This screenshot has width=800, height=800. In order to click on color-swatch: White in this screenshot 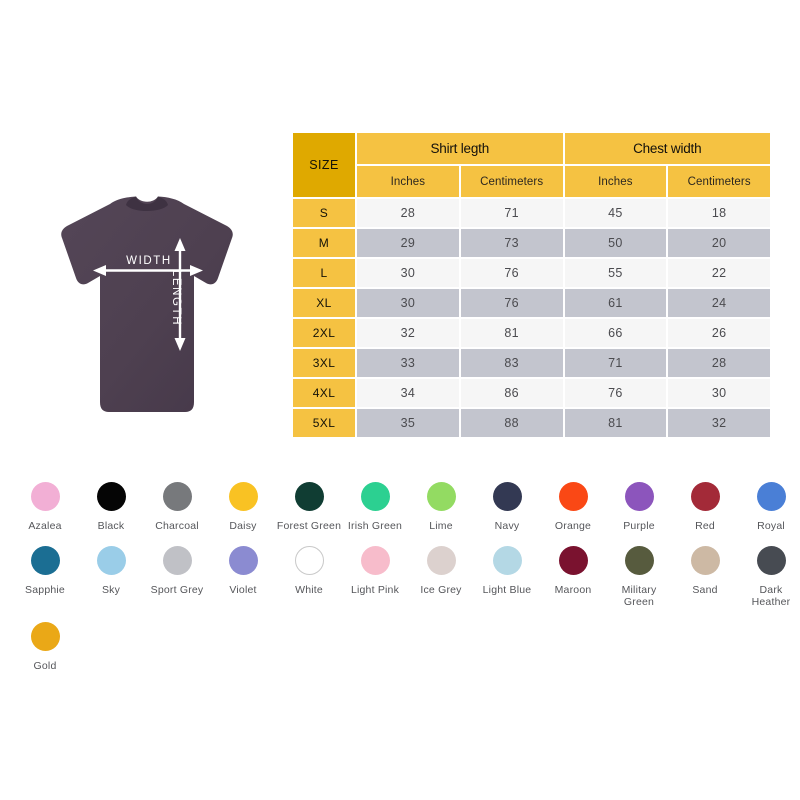, I will do `click(309, 571)`.